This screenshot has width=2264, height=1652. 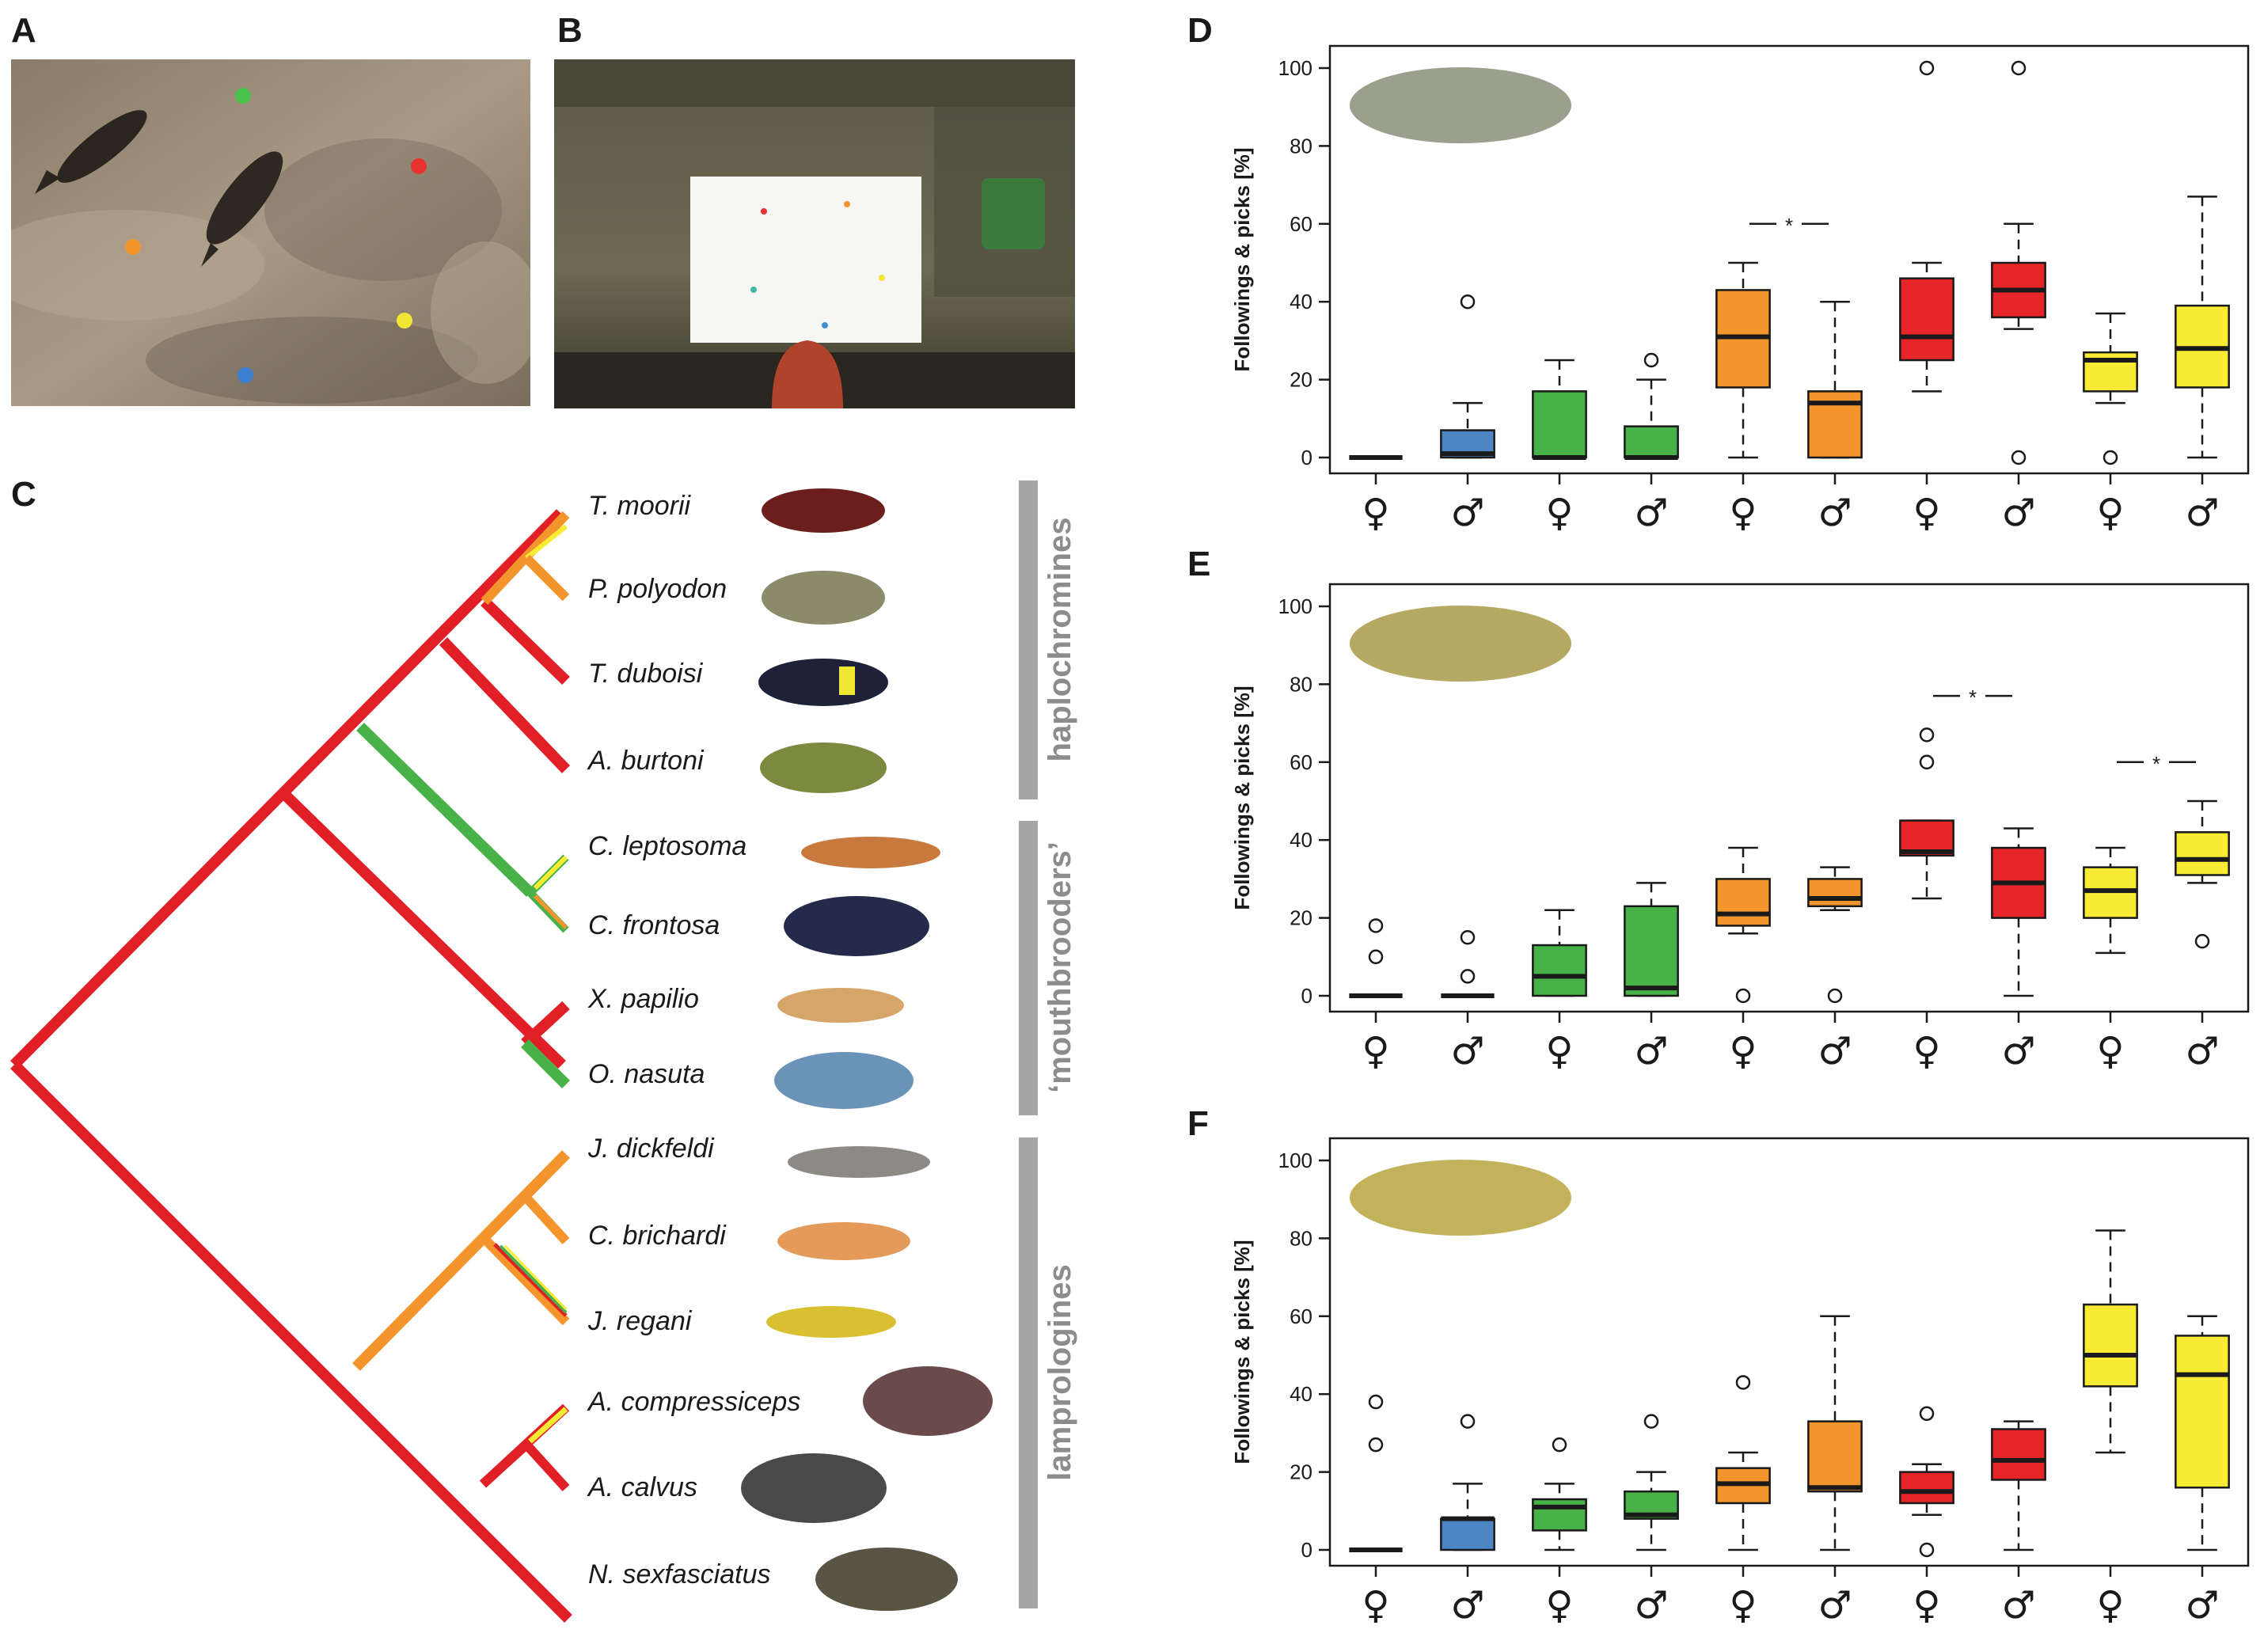 What do you see at coordinates (753, 290) in the screenshot?
I see `card-dot-green` at bounding box center [753, 290].